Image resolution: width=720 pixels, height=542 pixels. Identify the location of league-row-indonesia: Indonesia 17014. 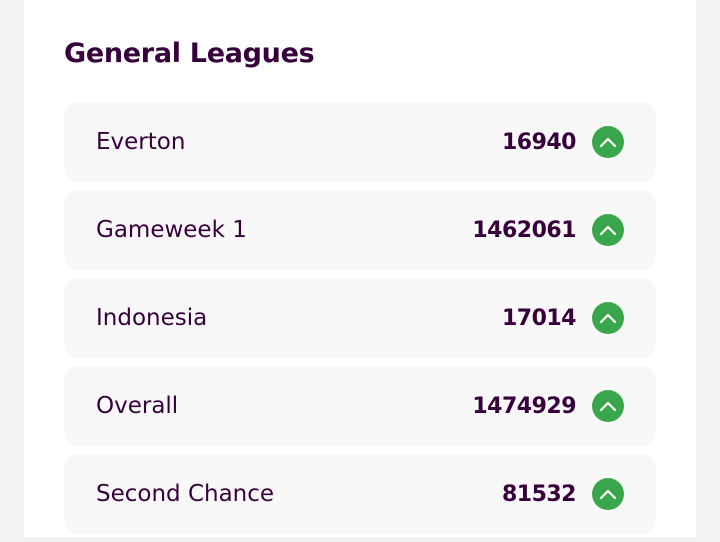
(360, 318).